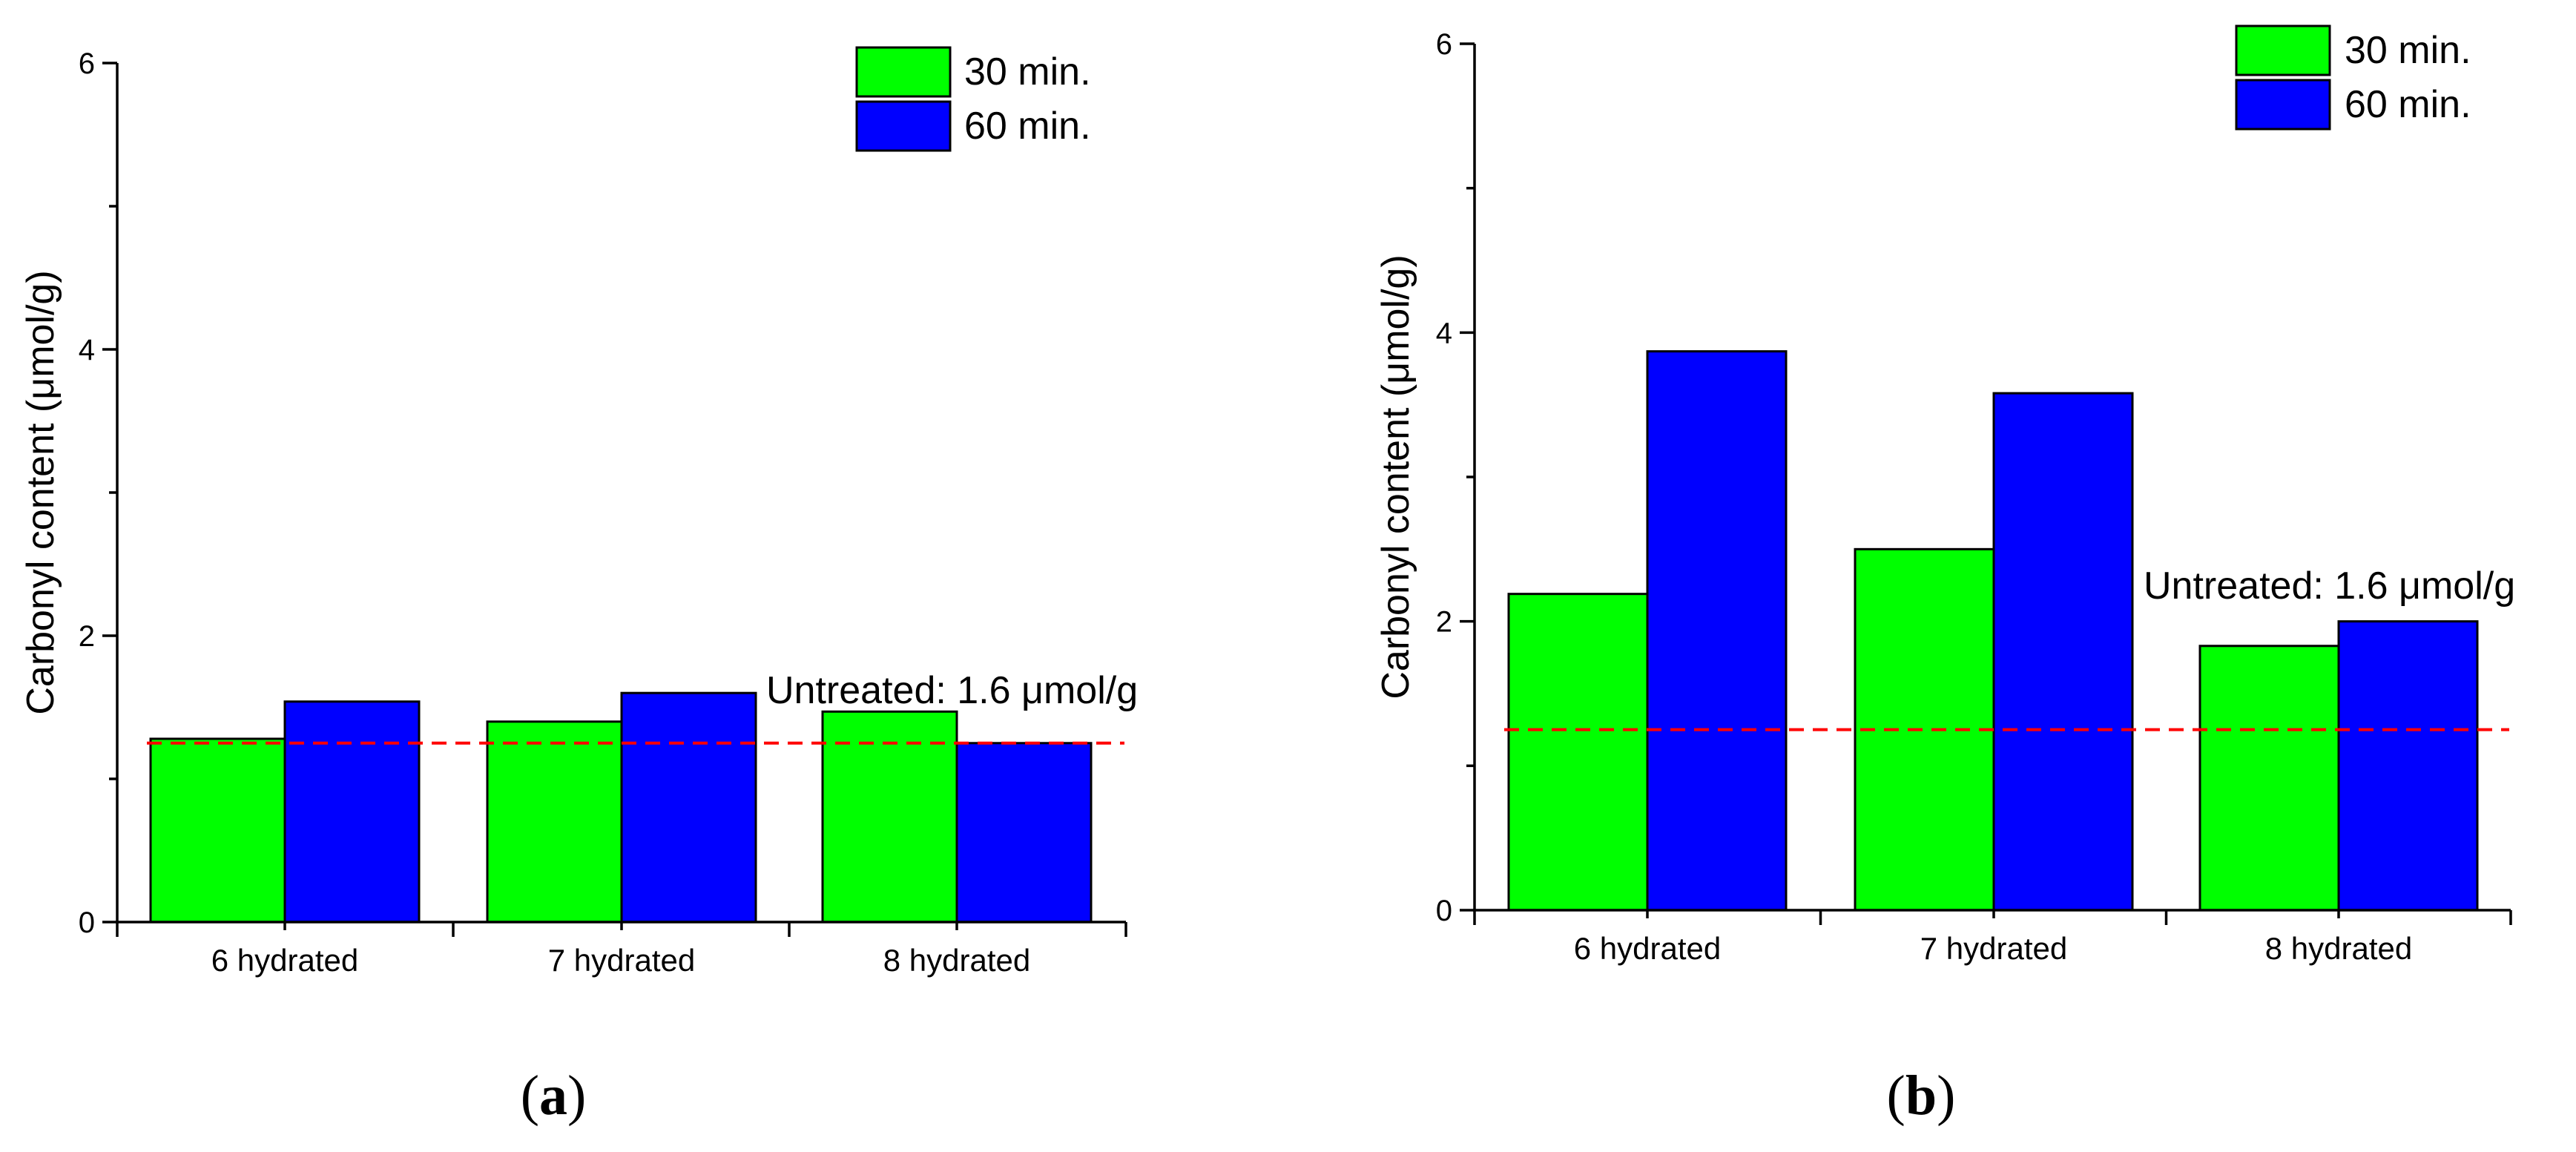  What do you see at coordinates (952, 690) in the screenshot?
I see `untreated-annotation-a: Untreated: 1.6 μmol/g` at bounding box center [952, 690].